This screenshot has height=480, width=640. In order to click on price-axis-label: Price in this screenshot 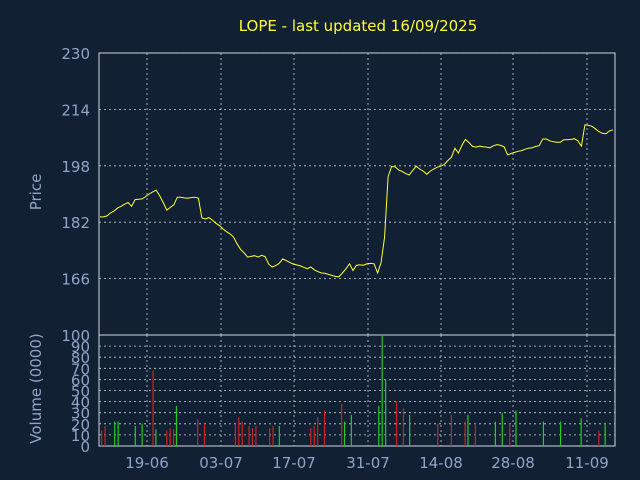, I will do `click(36, 192)`.